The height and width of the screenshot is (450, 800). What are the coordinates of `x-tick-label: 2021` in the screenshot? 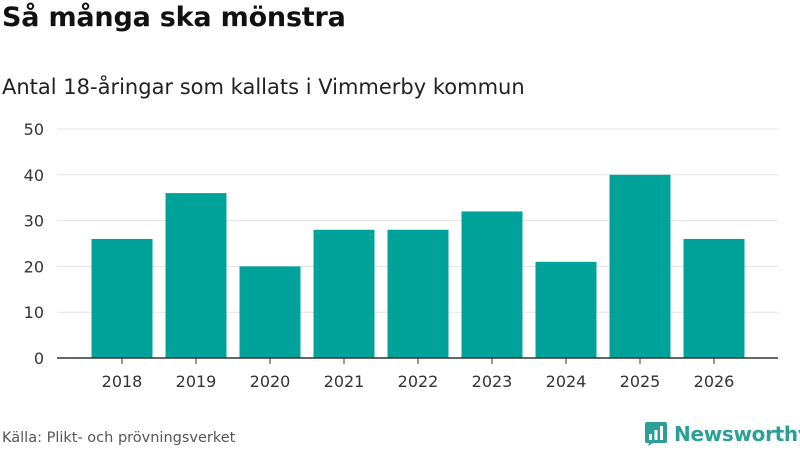 It's located at (344, 381).